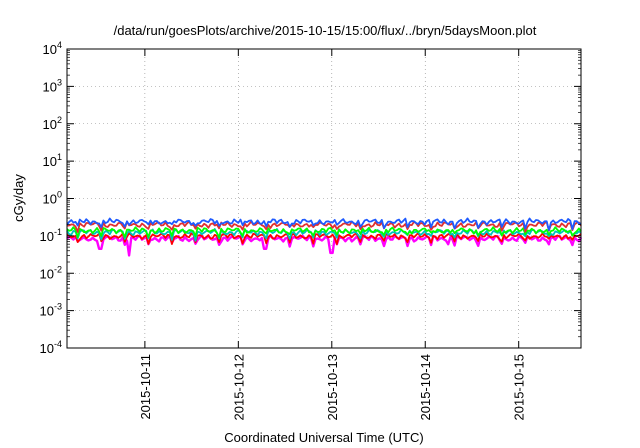 The width and height of the screenshot is (640, 448). What do you see at coordinates (52, 198) in the screenshot?
I see `y-tick-label: 10⁰` at bounding box center [52, 198].